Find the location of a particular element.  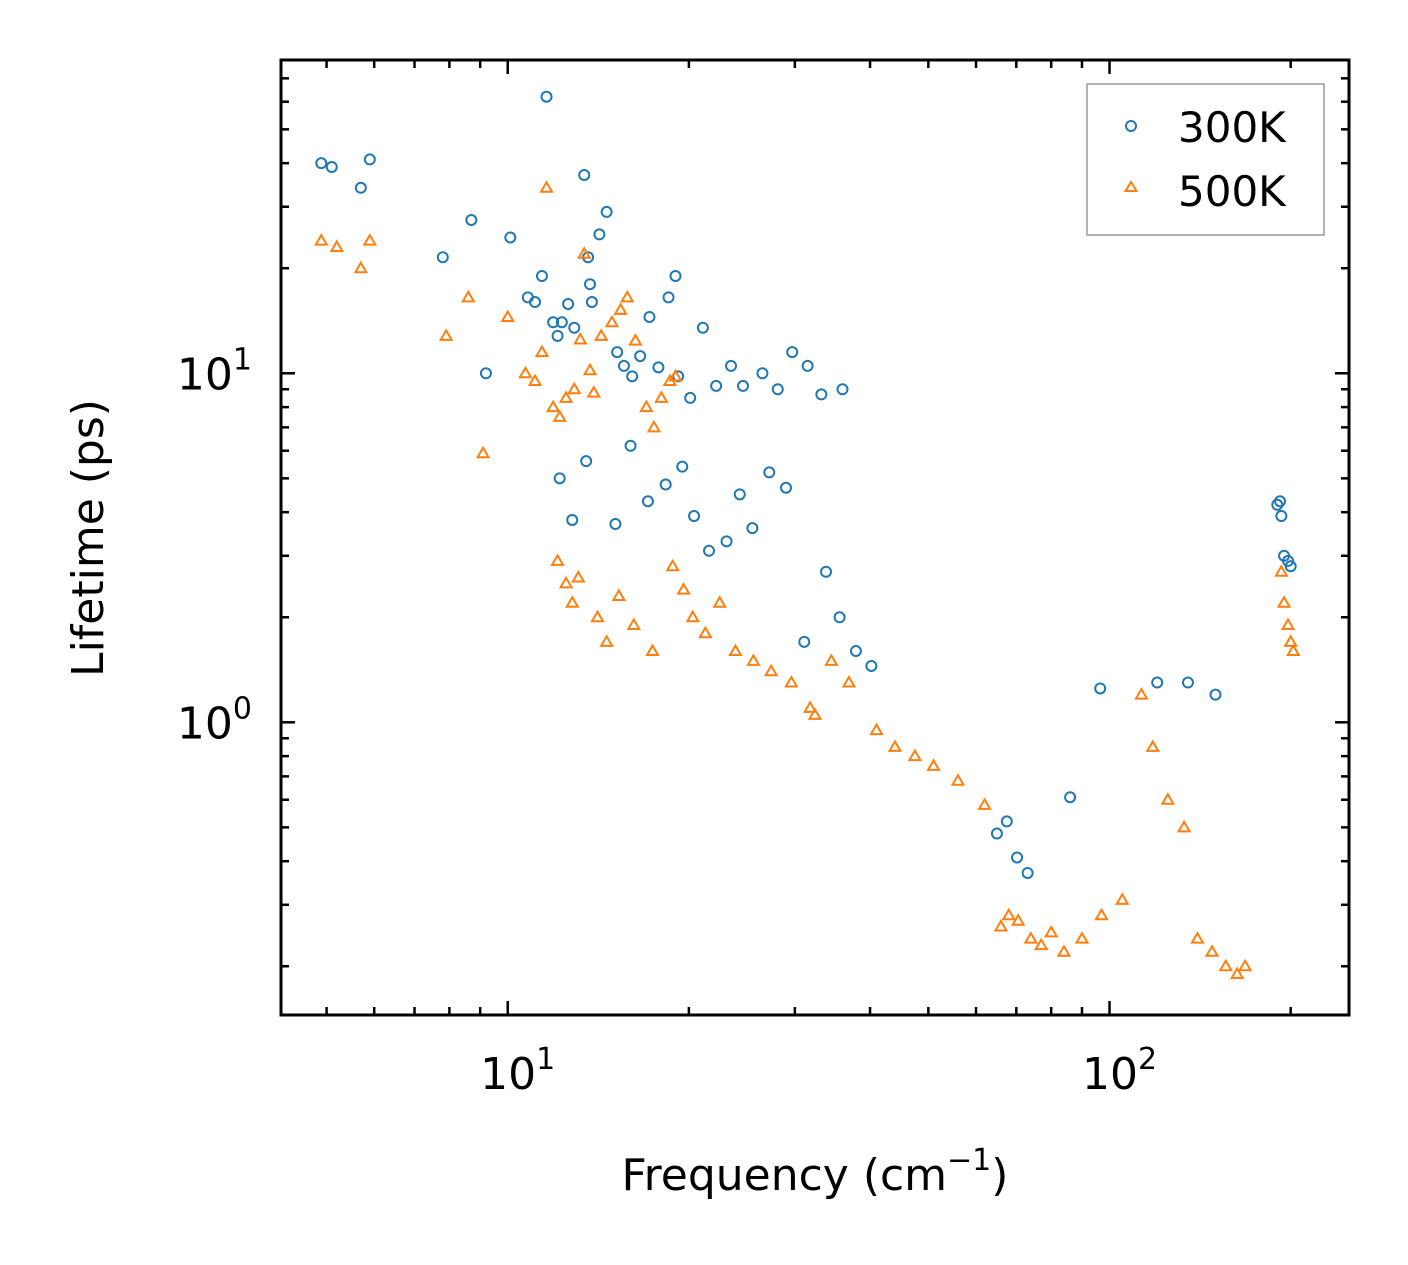

legend-label-300k: 300K is located at coordinates (1232, 127).